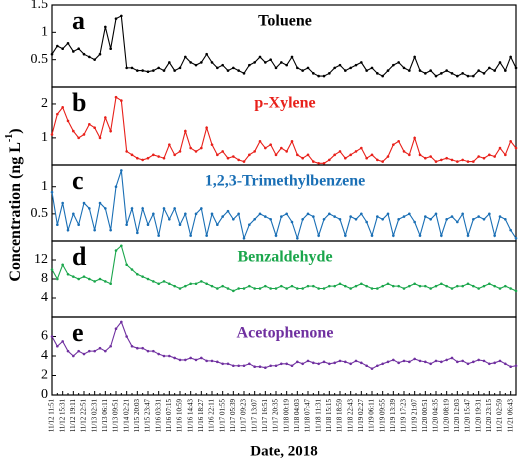 This screenshot has width=520, height=462. I want to click on x-tick-label: 11/17 20:35, so click(276, 416).